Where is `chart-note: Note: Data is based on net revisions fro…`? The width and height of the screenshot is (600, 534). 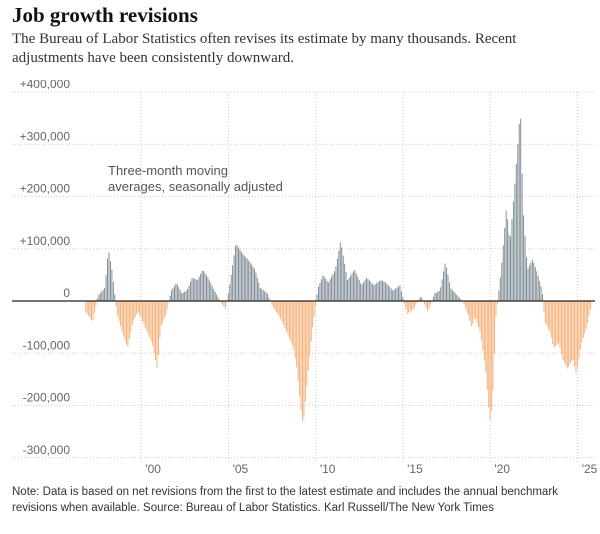
chart-note: Note: Data is based on net revisions fro… is located at coordinates (285, 500).